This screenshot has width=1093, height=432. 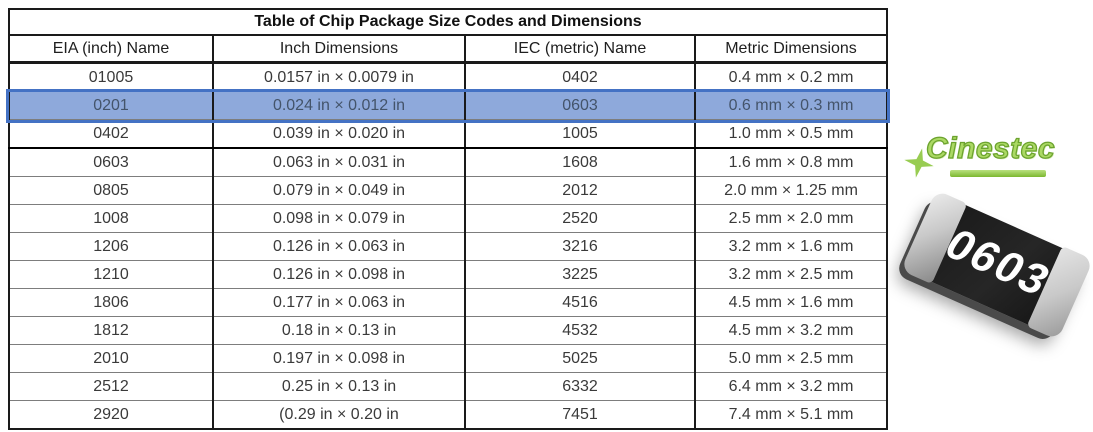 I want to click on table-cell: 1206, so click(x=111, y=246).